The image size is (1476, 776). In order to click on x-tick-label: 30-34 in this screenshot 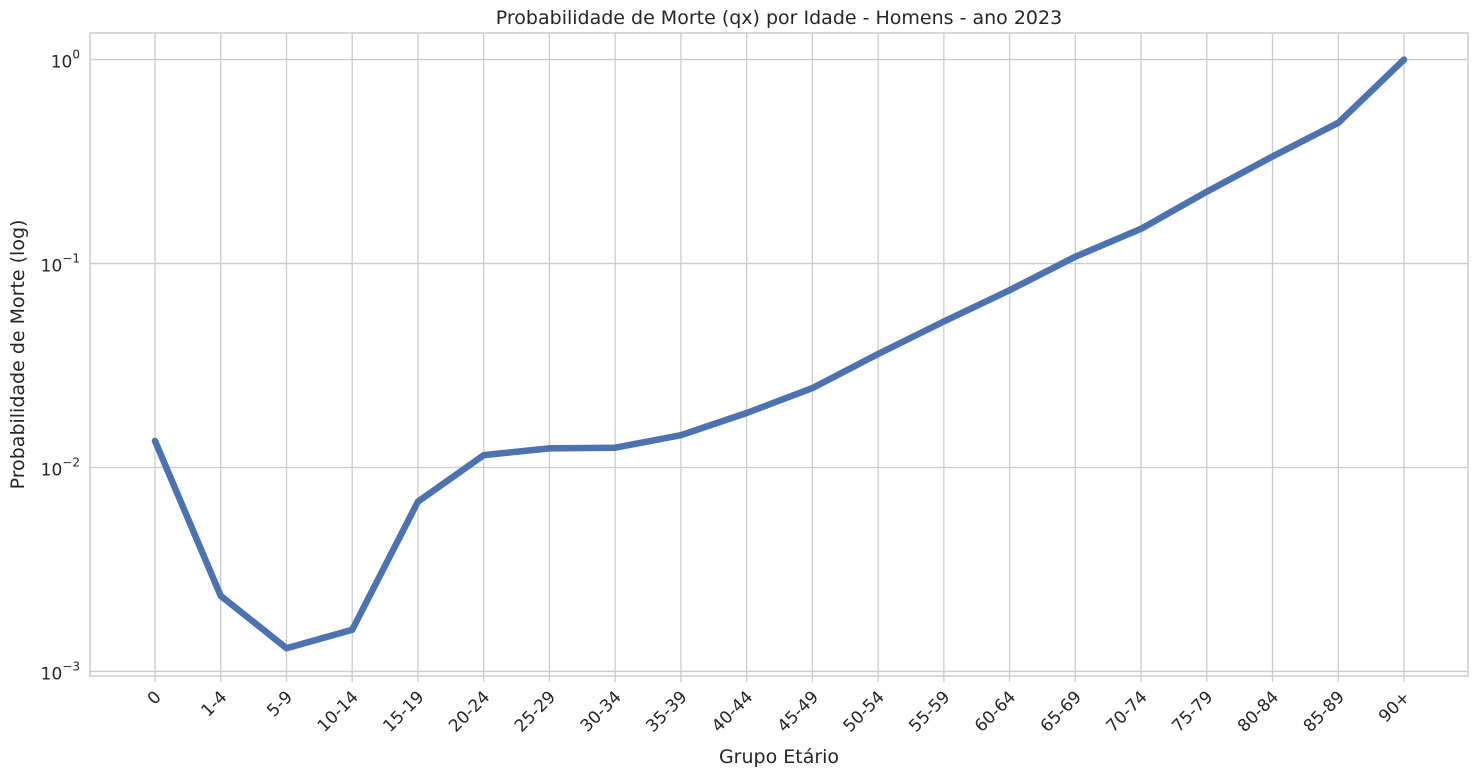, I will do `click(601, 711)`.